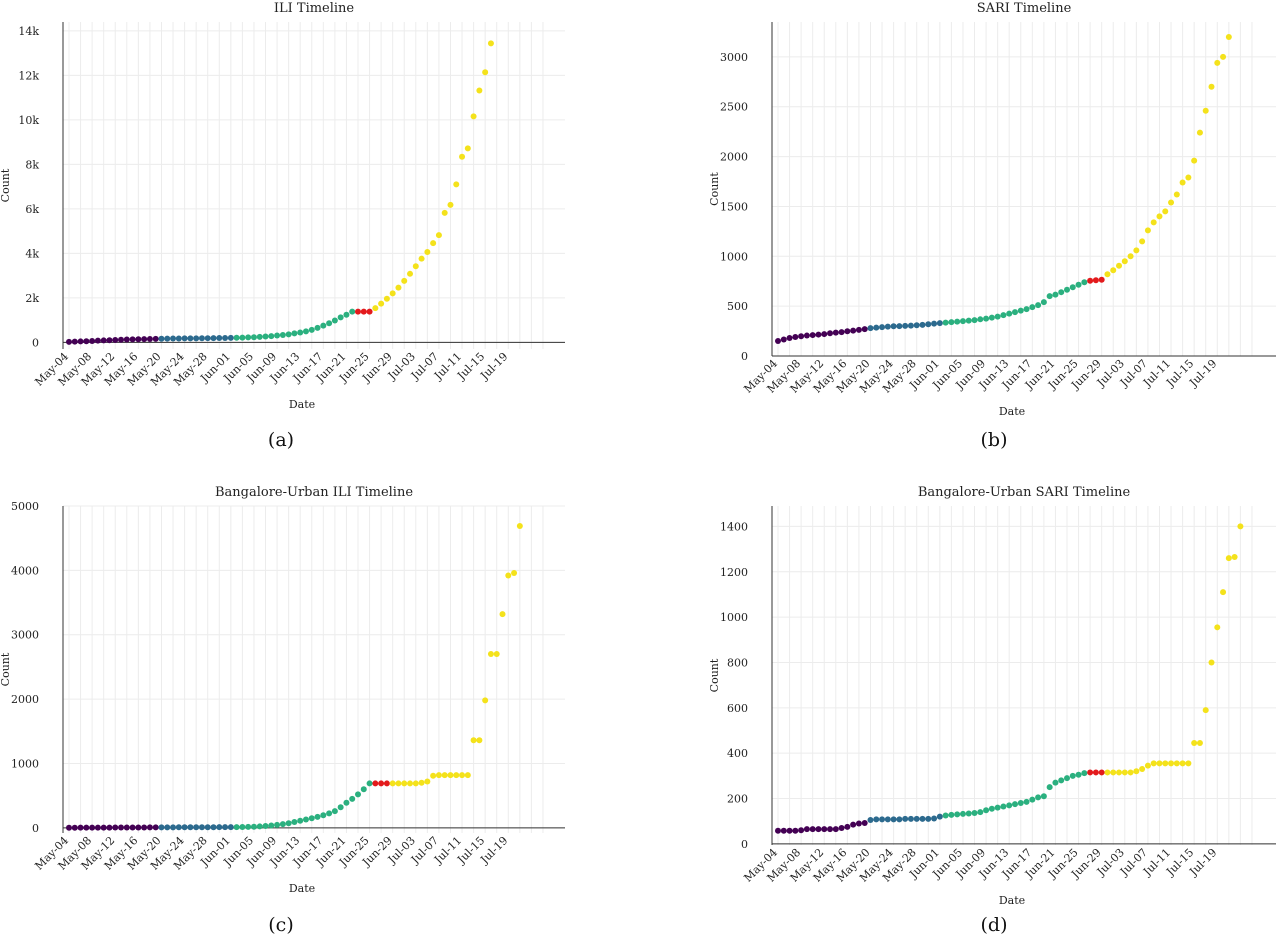 This screenshot has width=1280, height=939. I want to click on y-tick-label: 200, so click(737, 799).